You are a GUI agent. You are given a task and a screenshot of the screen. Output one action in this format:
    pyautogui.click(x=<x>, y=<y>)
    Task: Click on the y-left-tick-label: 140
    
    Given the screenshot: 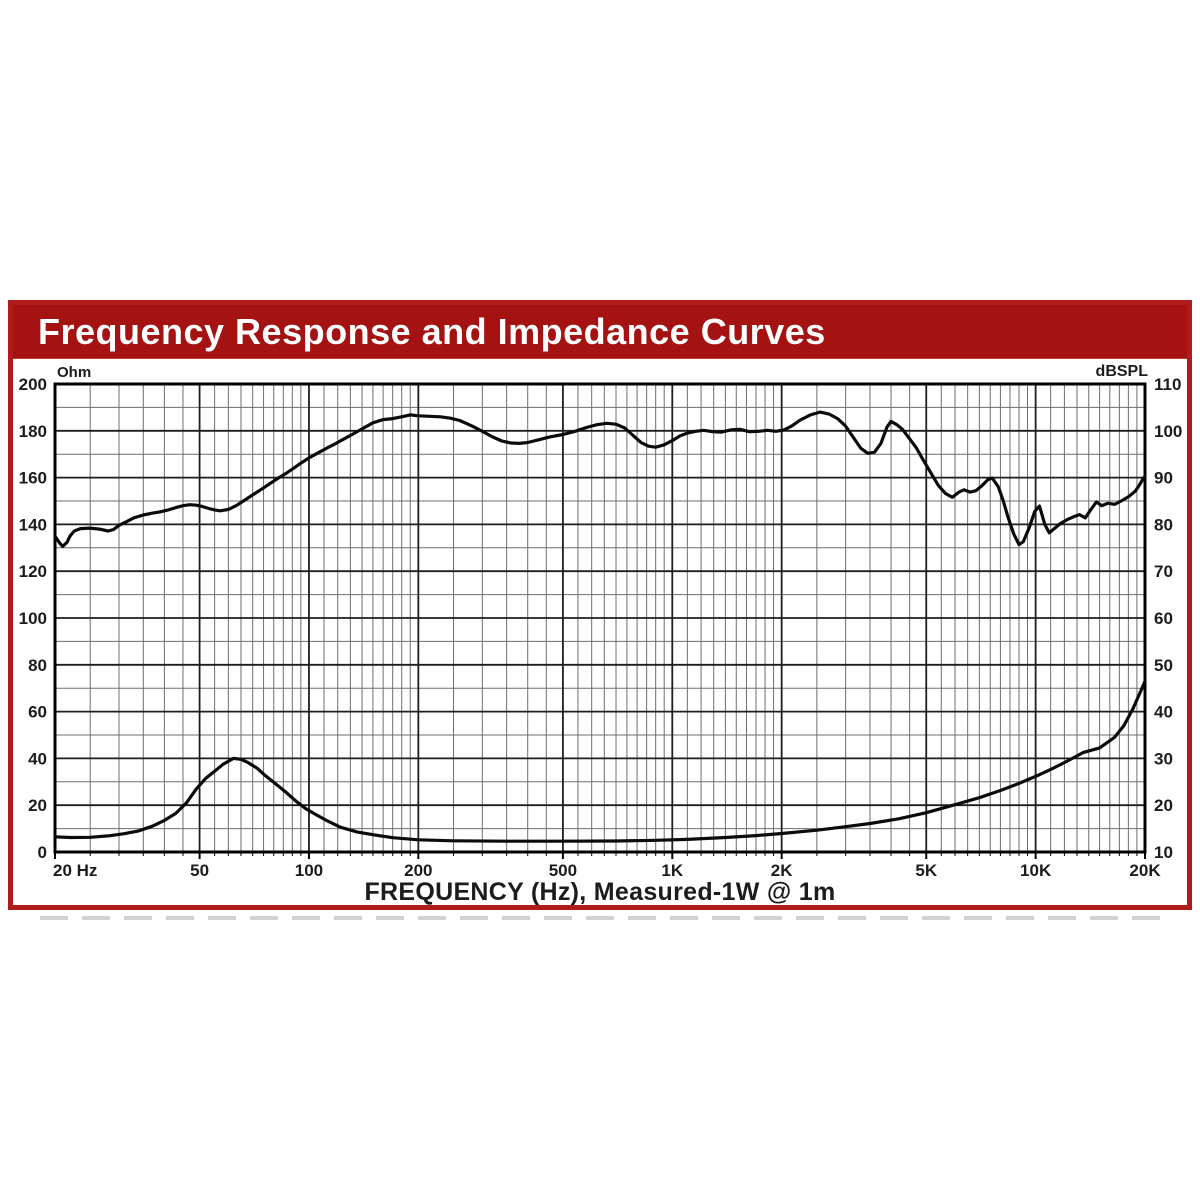 What is the action you would take?
    pyautogui.click(x=33, y=524)
    